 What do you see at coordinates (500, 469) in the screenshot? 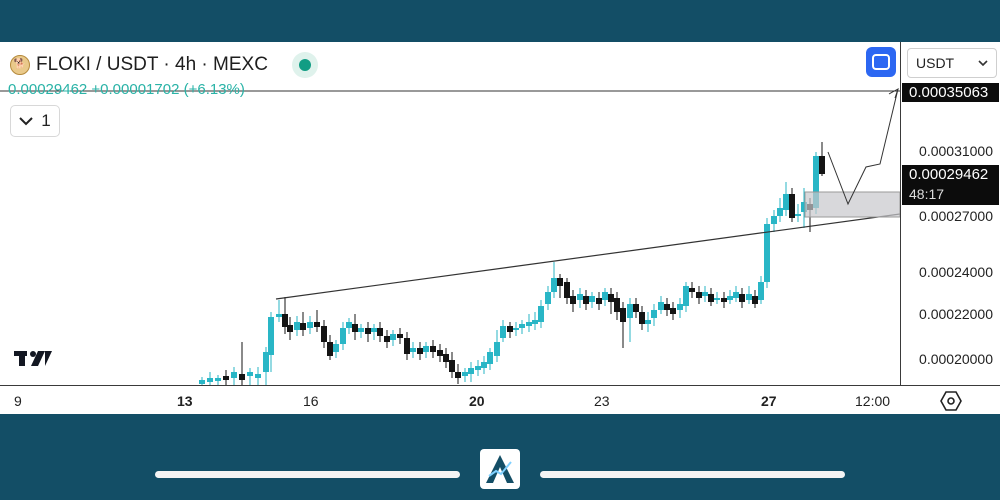
I see `brand-a-logo-icon` at bounding box center [500, 469].